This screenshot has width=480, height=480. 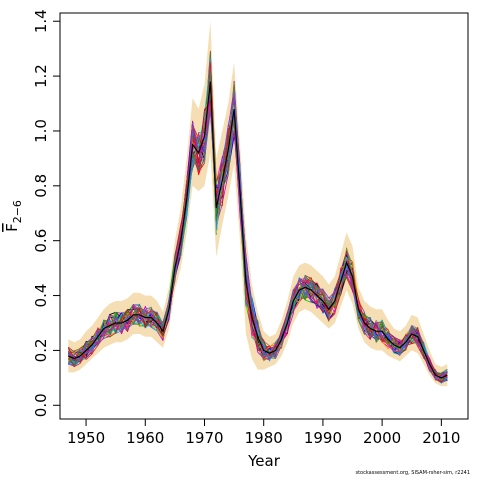 What do you see at coordinates (41, 186) in the screenshot?
I see `y-tick-label: 0.8` at bounding box center [41, 186].